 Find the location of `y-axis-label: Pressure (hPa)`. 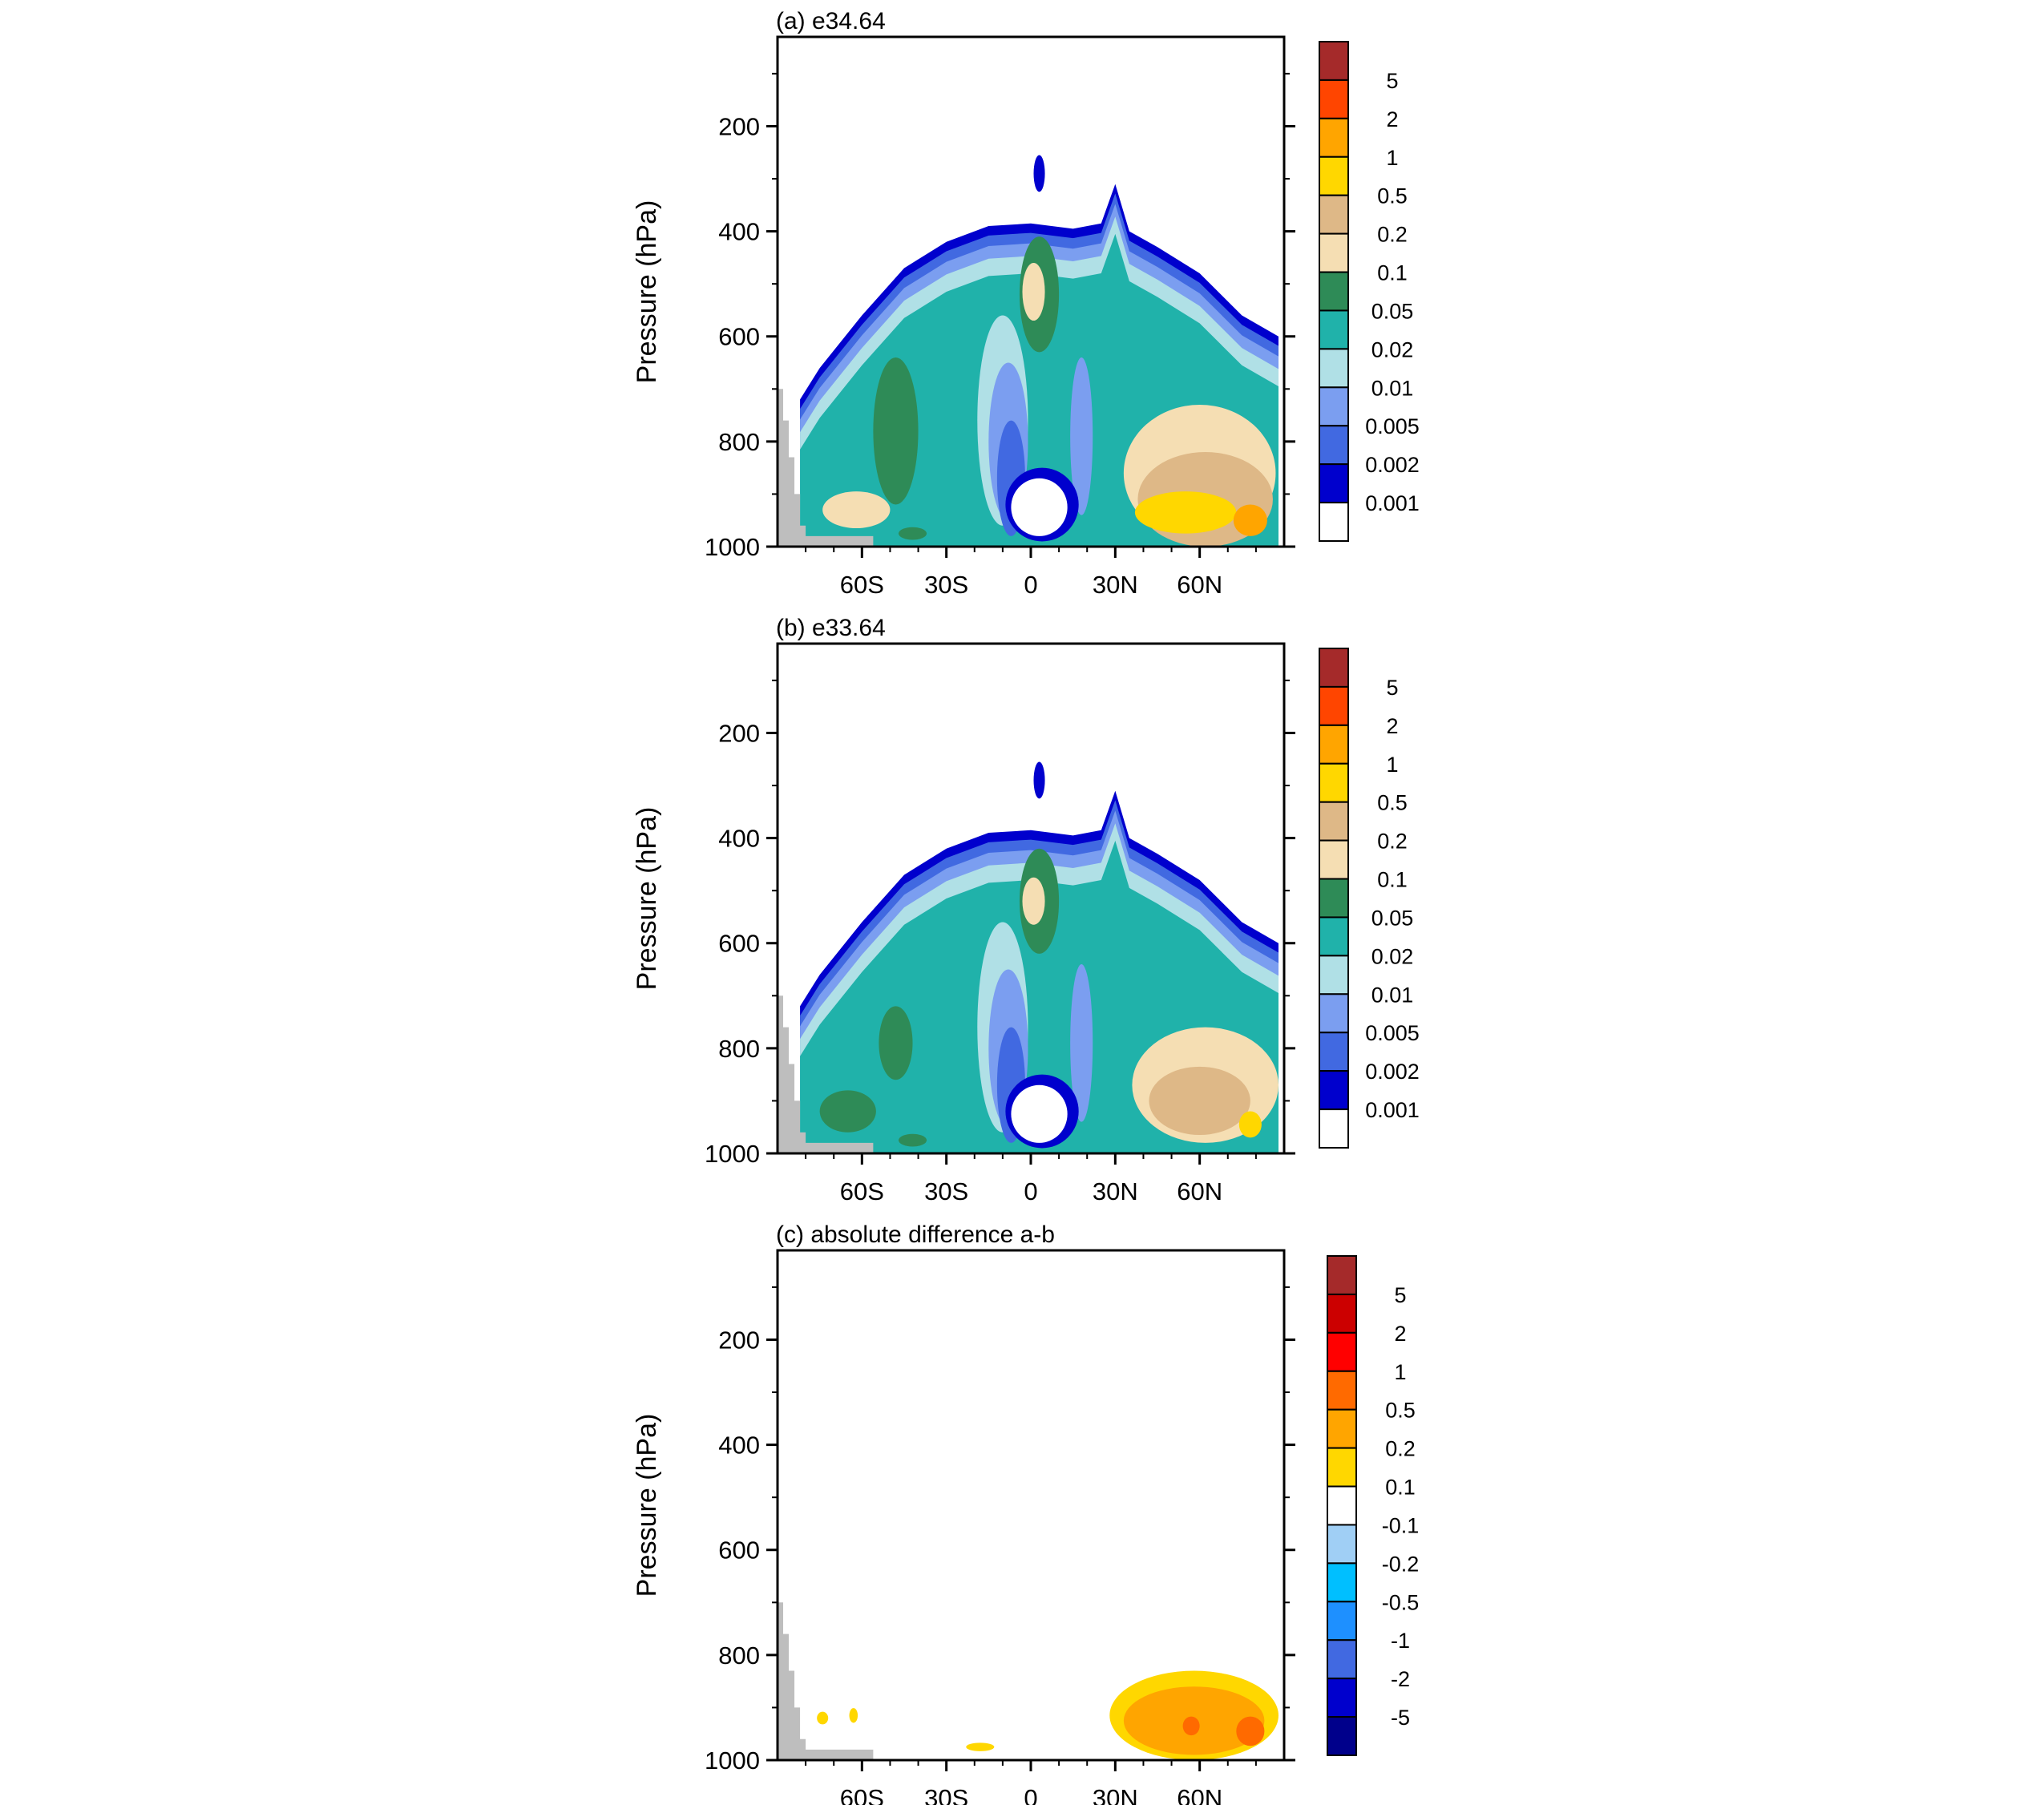

y-axis-label: Pressure (hPa) is located at coordinates (647, 899).